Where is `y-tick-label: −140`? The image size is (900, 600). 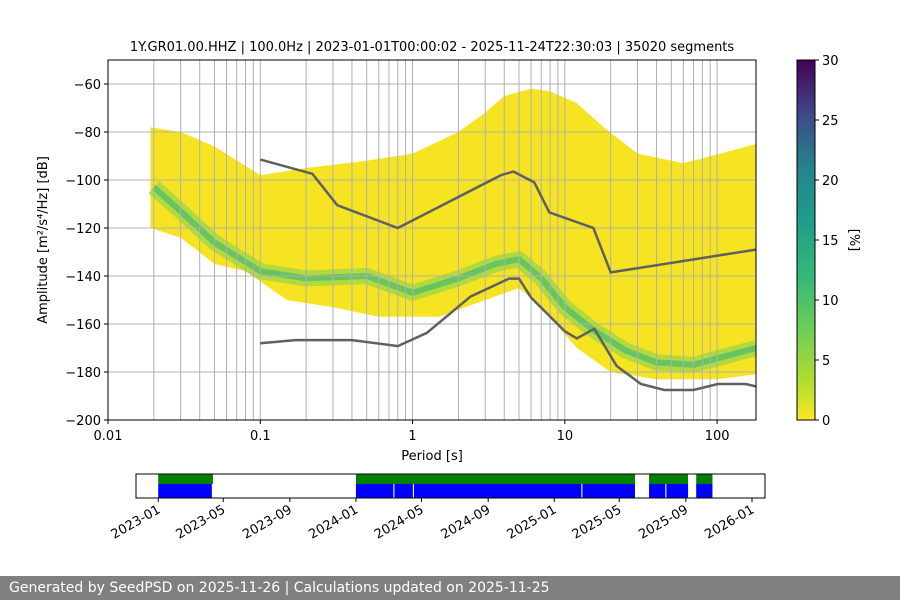
y-tick-label: −140 is located at coordinates (83, 277).